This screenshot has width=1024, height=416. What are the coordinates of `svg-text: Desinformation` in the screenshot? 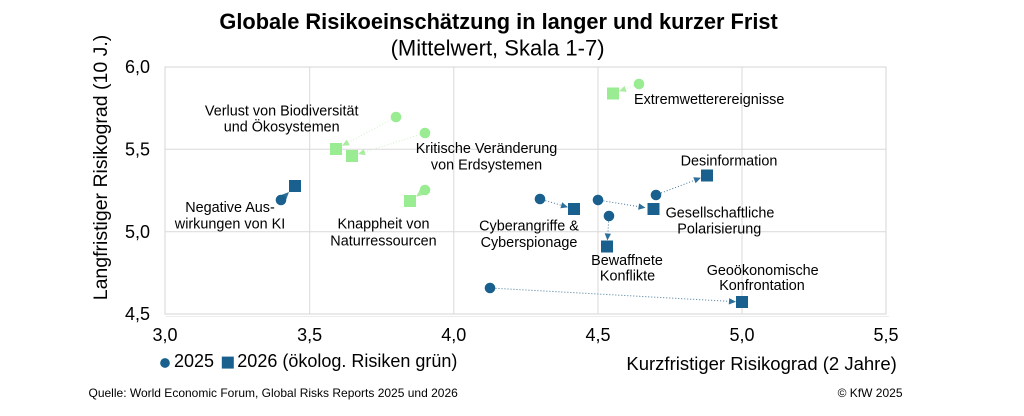 It's located at (729, 162).